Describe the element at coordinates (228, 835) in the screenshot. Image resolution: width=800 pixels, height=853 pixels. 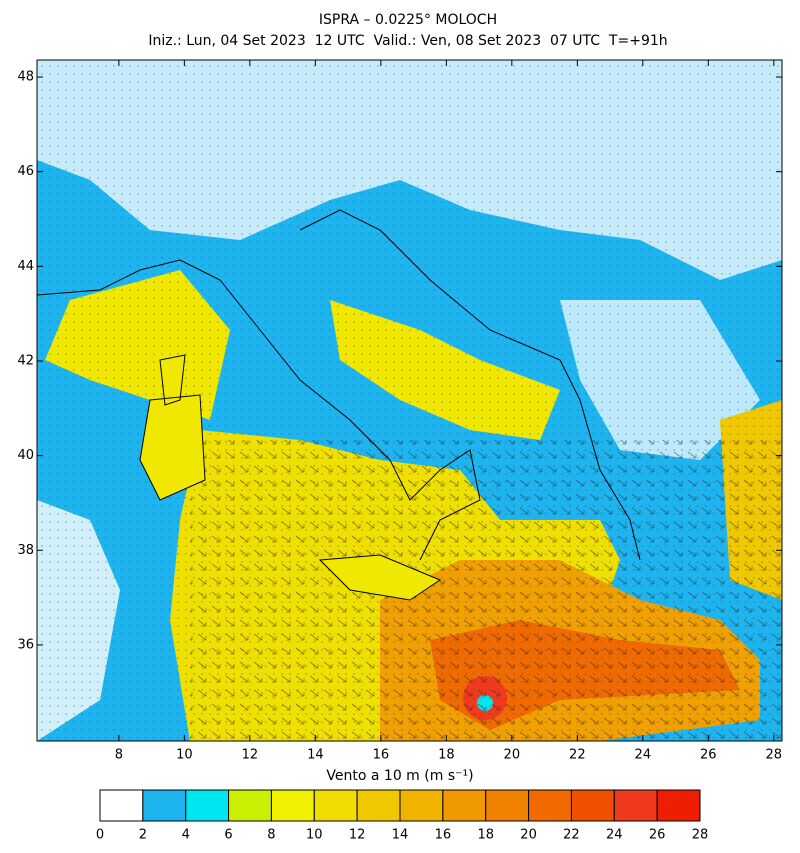
I see `colorbar-tick-label: 6` at that location.